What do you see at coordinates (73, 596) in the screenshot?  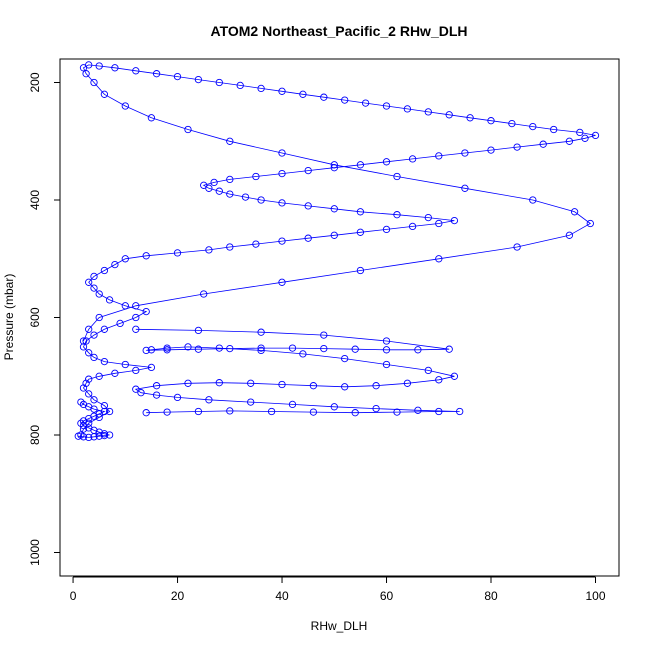 I see `x-tick-label: 0` at bounding box center [73, 596].